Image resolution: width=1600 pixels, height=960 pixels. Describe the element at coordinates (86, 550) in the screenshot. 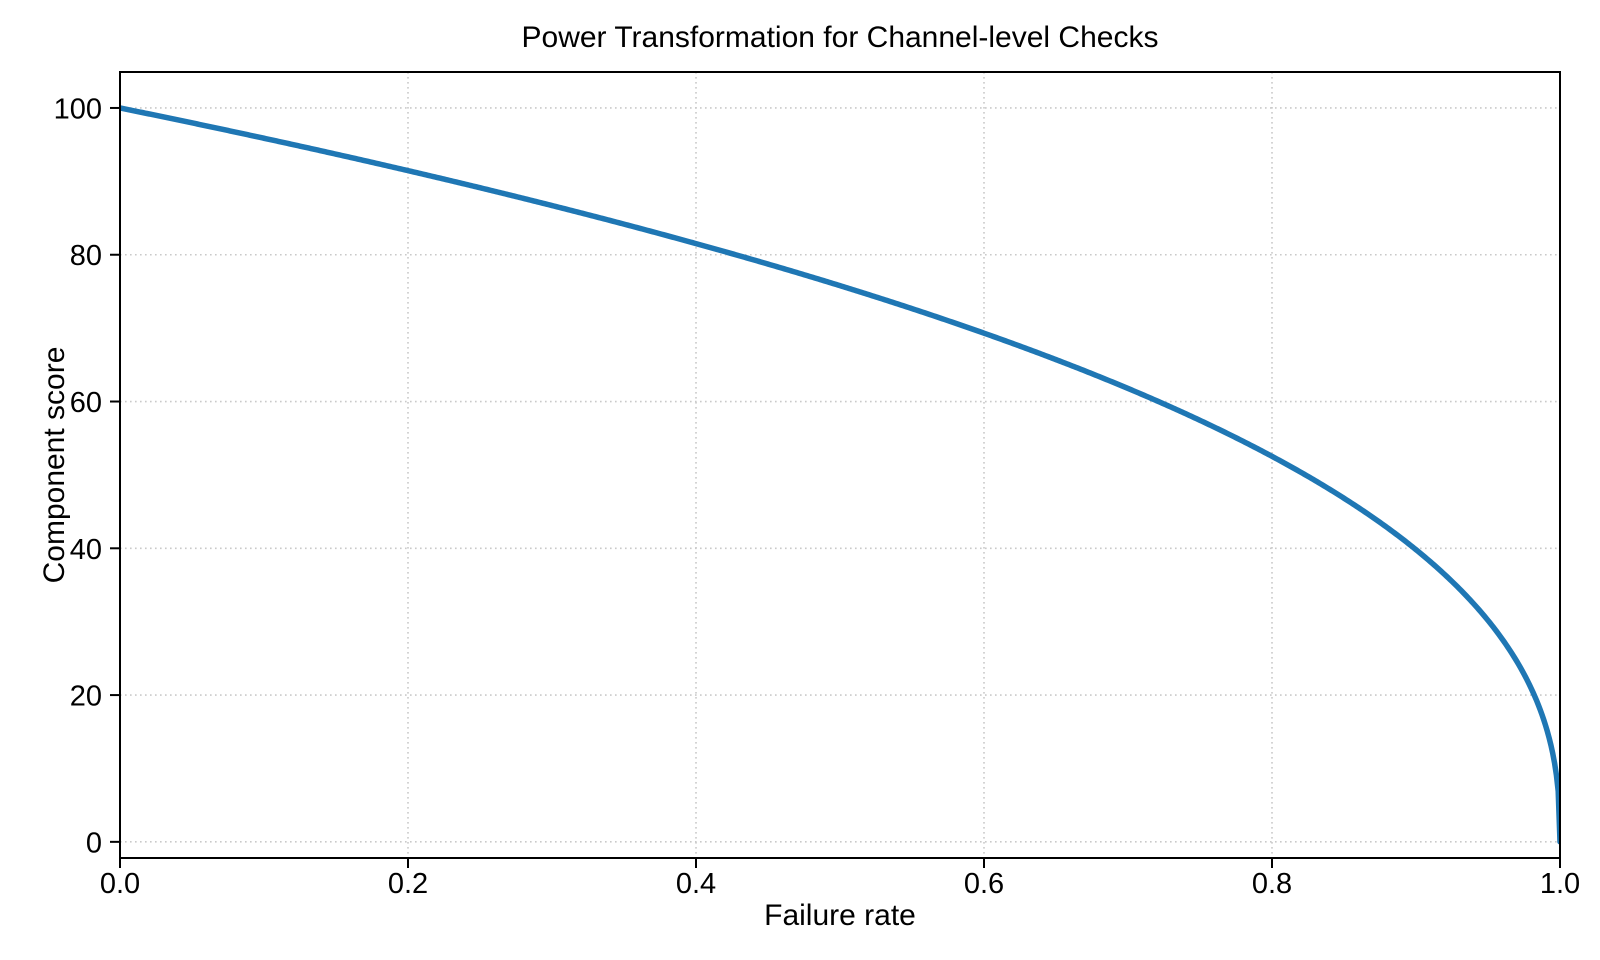

I see `y-tick-label: 40` at that location.